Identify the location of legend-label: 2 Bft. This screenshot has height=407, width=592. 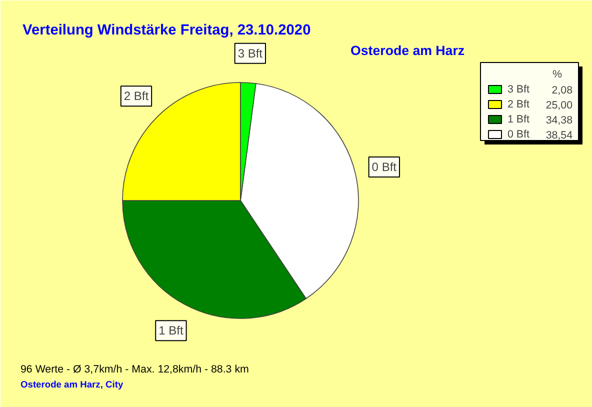
(519, 104).